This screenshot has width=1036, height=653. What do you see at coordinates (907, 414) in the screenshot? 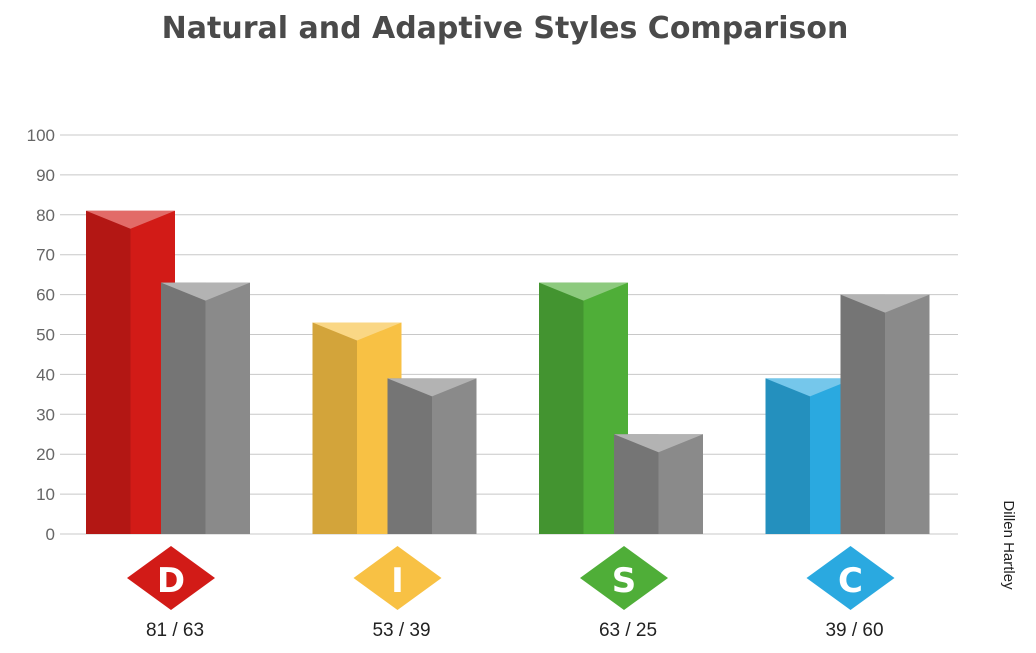
I see `bar-adaptive-c-right-face` at bounding box center [907, 414].